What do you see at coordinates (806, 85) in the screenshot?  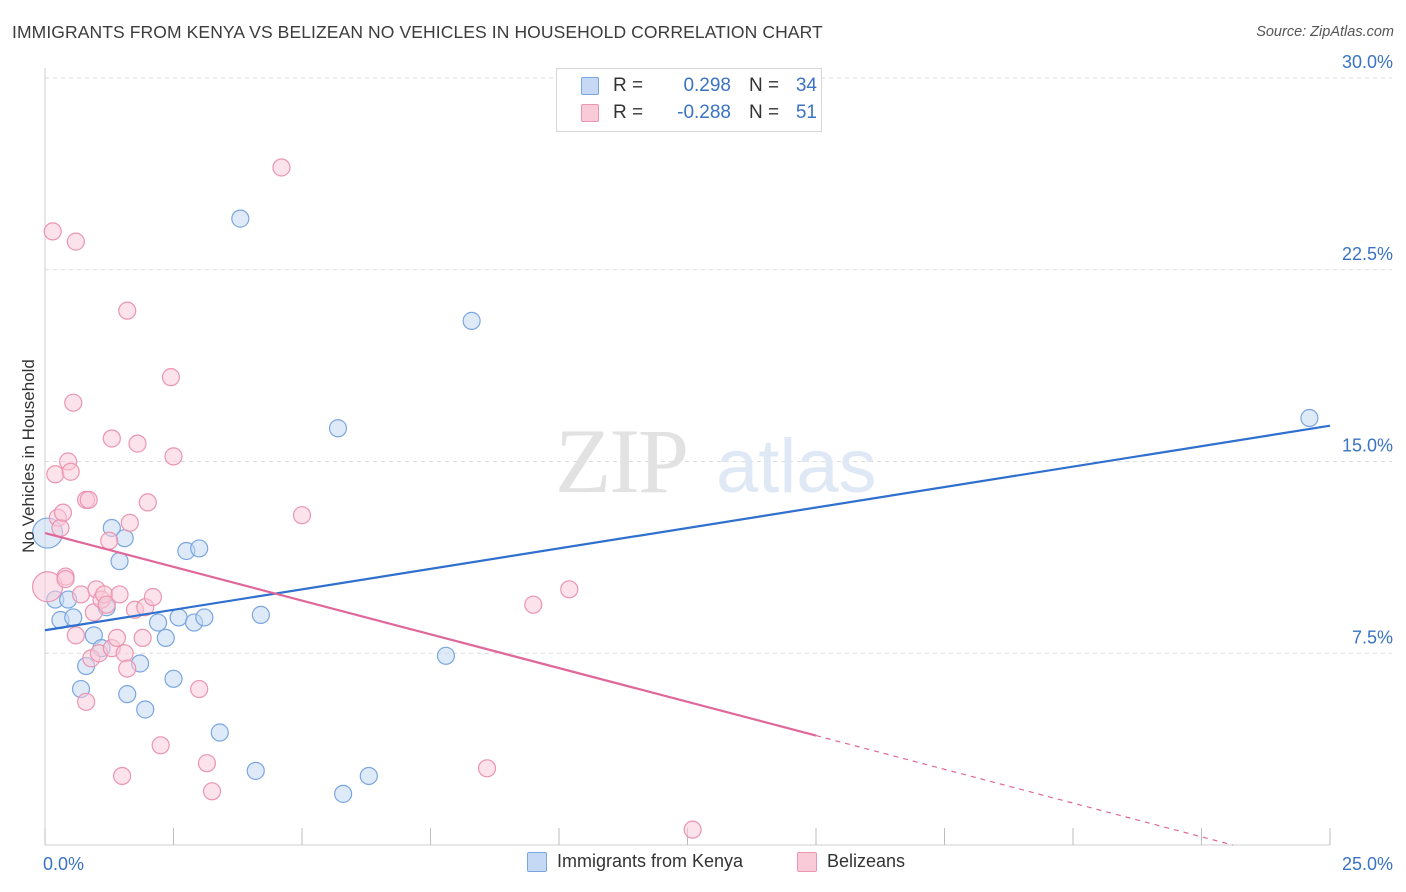 I see `n-value: 34` at bounding box center [806, 85].